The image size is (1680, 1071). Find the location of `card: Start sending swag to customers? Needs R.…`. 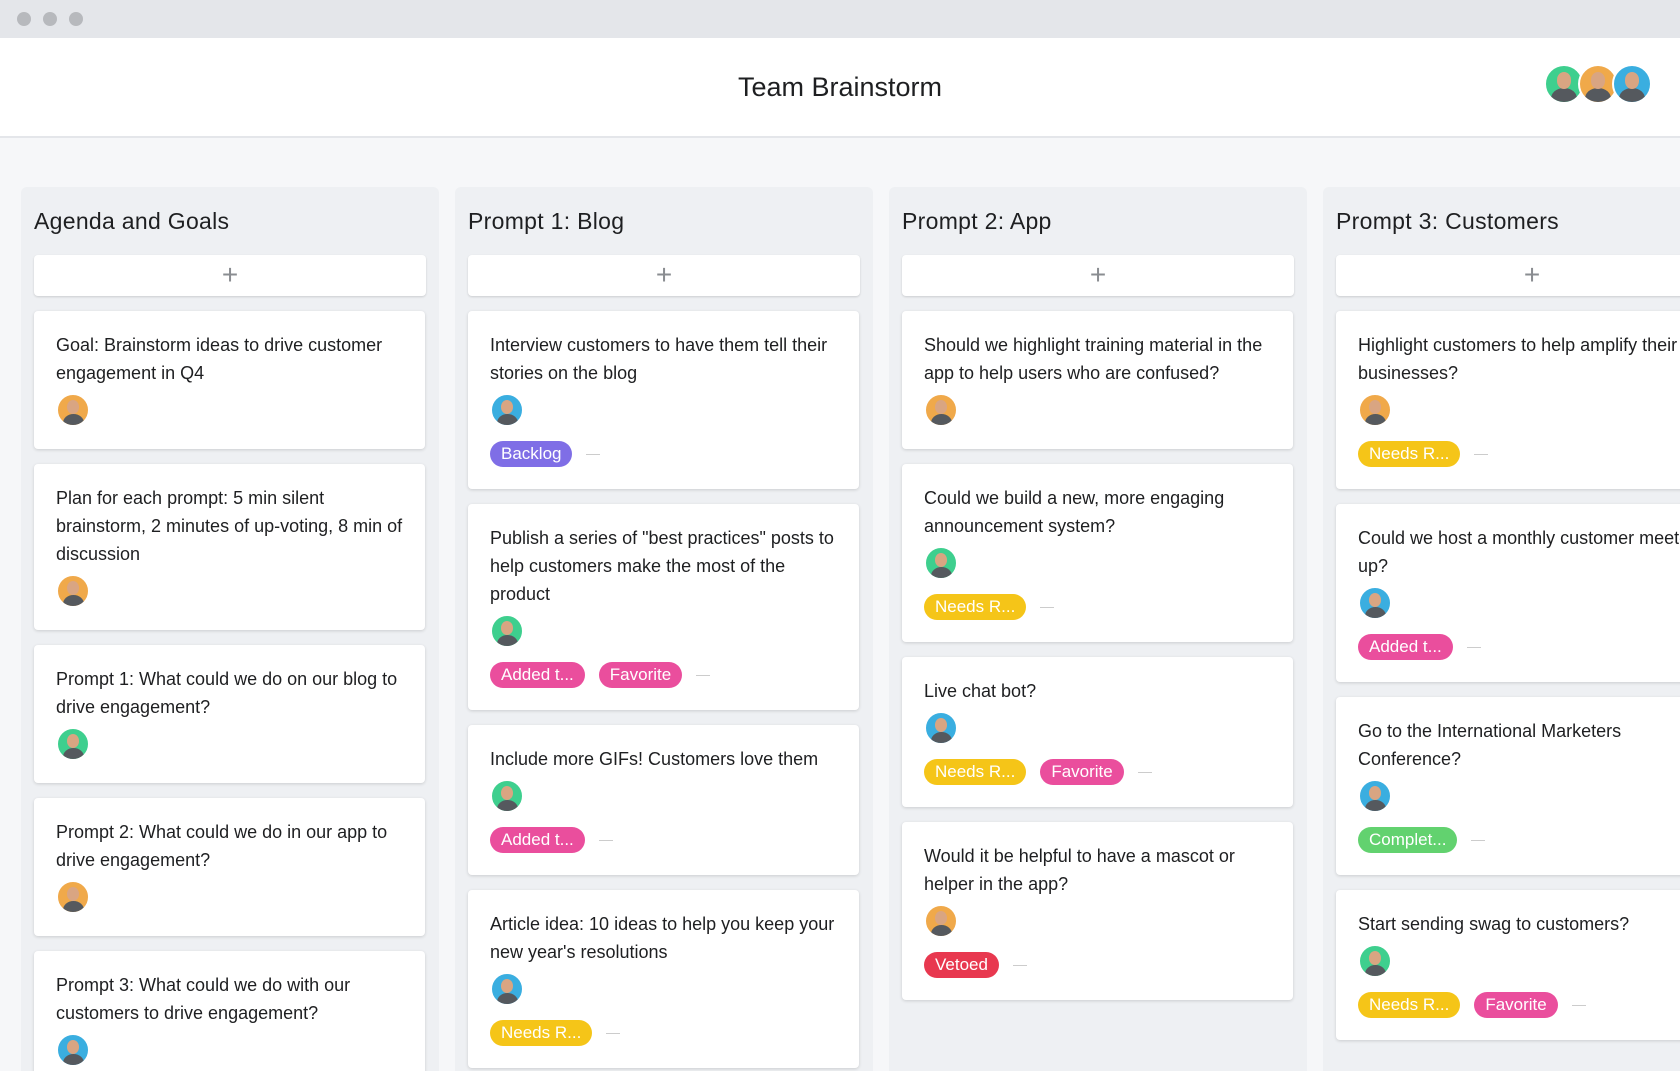

card: Start sending swag to customers? Needs R.… is located at coordinates (1508, 965).